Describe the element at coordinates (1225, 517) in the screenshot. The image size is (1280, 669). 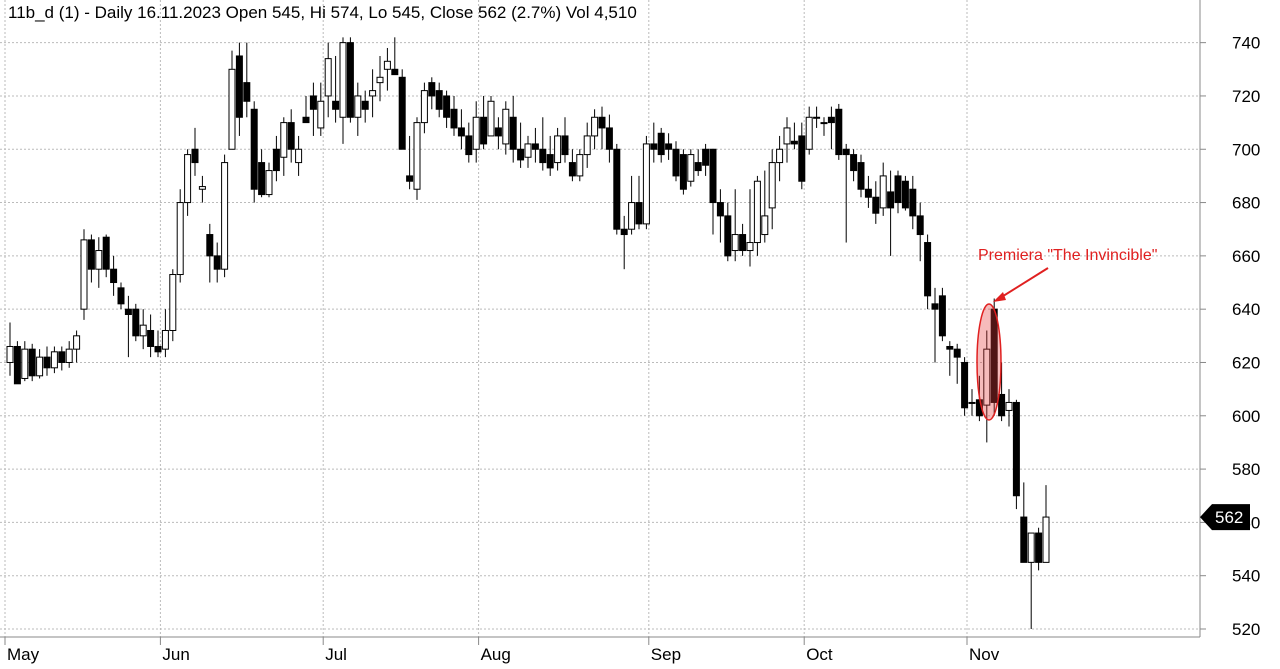
I see `price-tag` at that location.